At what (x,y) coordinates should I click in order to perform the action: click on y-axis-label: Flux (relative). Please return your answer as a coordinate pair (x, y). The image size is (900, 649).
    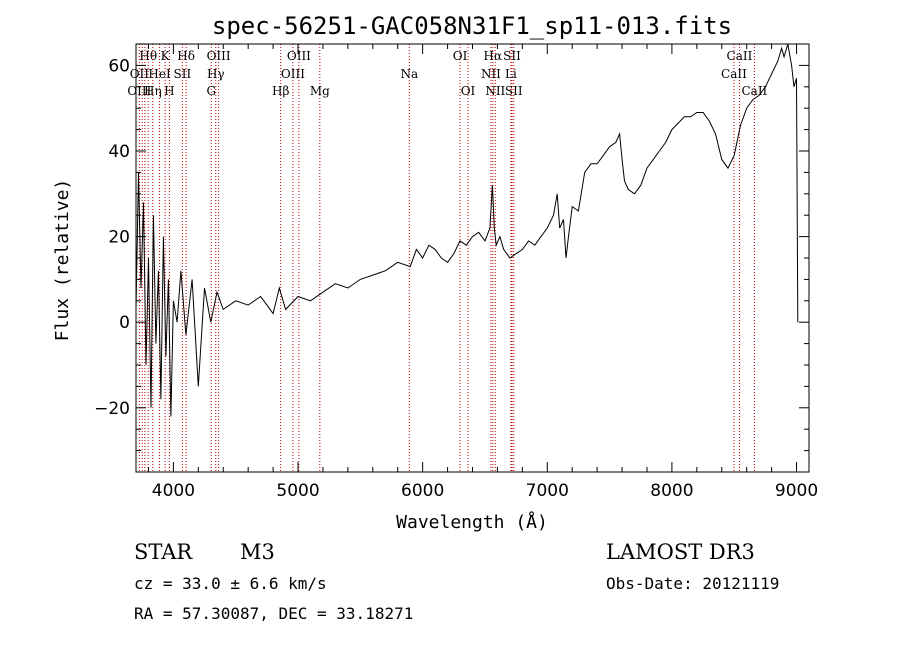
    Looking at the image, I should click on (62, 260).